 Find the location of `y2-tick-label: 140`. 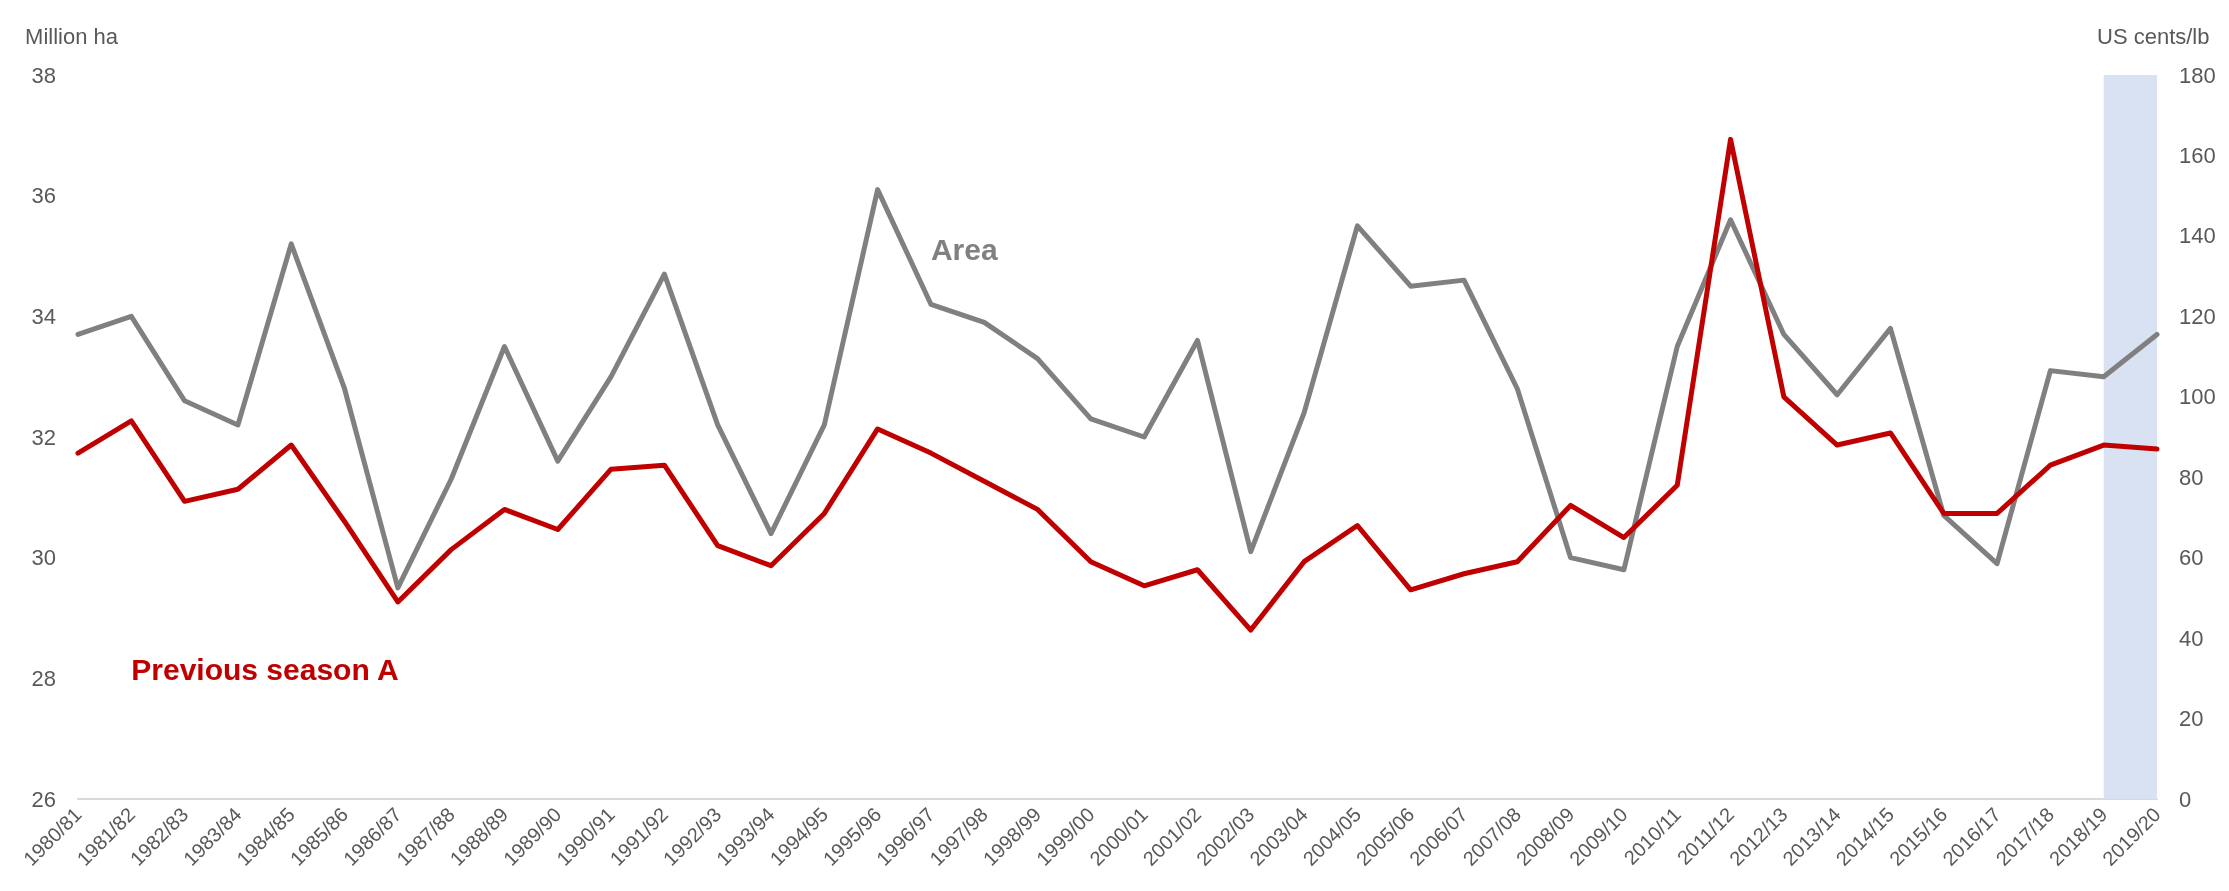

y2-tick-label: 140 is located at coordinates (2197, 236).